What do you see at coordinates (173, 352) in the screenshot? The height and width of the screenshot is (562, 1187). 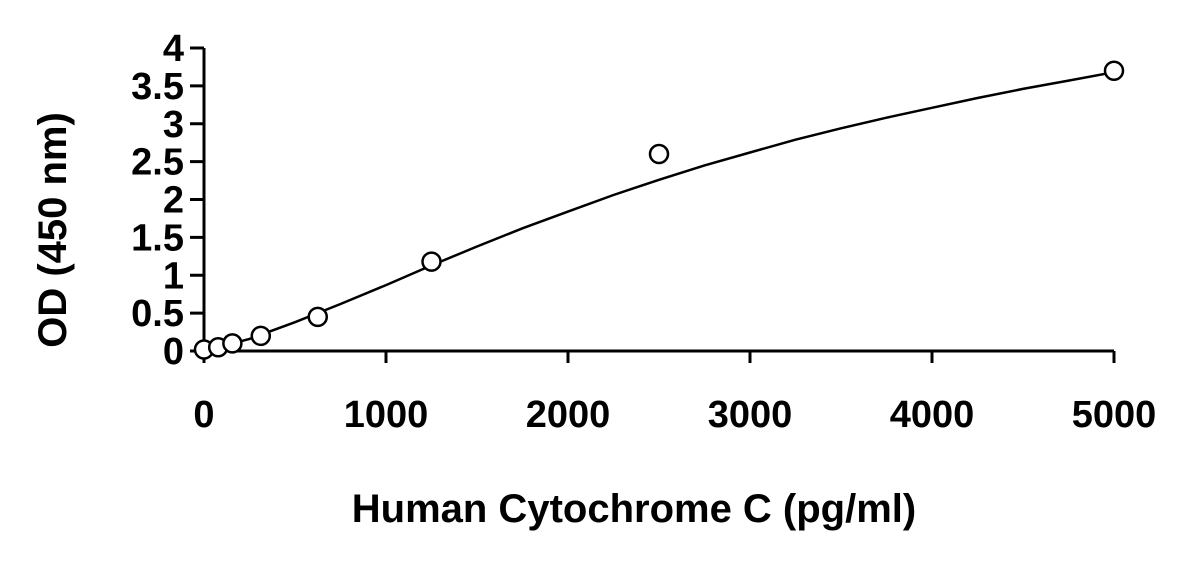 I see `y-tick-label: 0` at bounding box center [173, 352].